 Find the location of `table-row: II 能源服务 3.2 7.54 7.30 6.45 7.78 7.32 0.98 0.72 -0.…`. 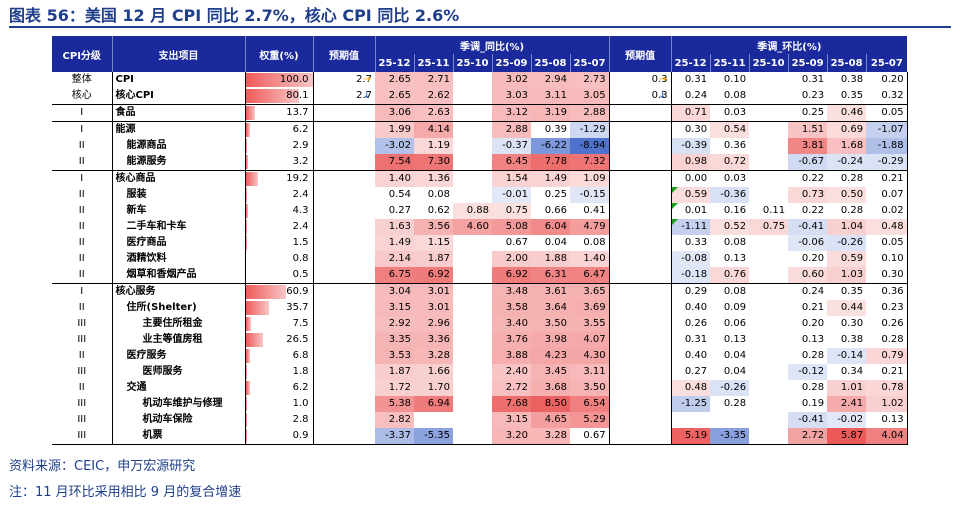

table-row: II 能源服务 3.2 7.54 7.30 6.45 7.78 7.32 0.98 0.72 -0.… is located at coordinates (480, 162).